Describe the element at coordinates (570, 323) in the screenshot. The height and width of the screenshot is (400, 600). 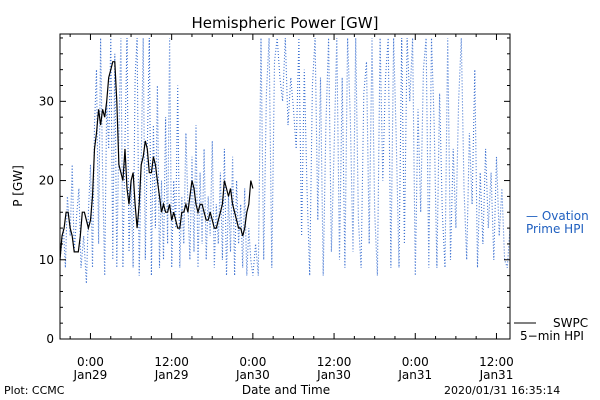
I see `legend-swpc-line1: SWPC` at that location.